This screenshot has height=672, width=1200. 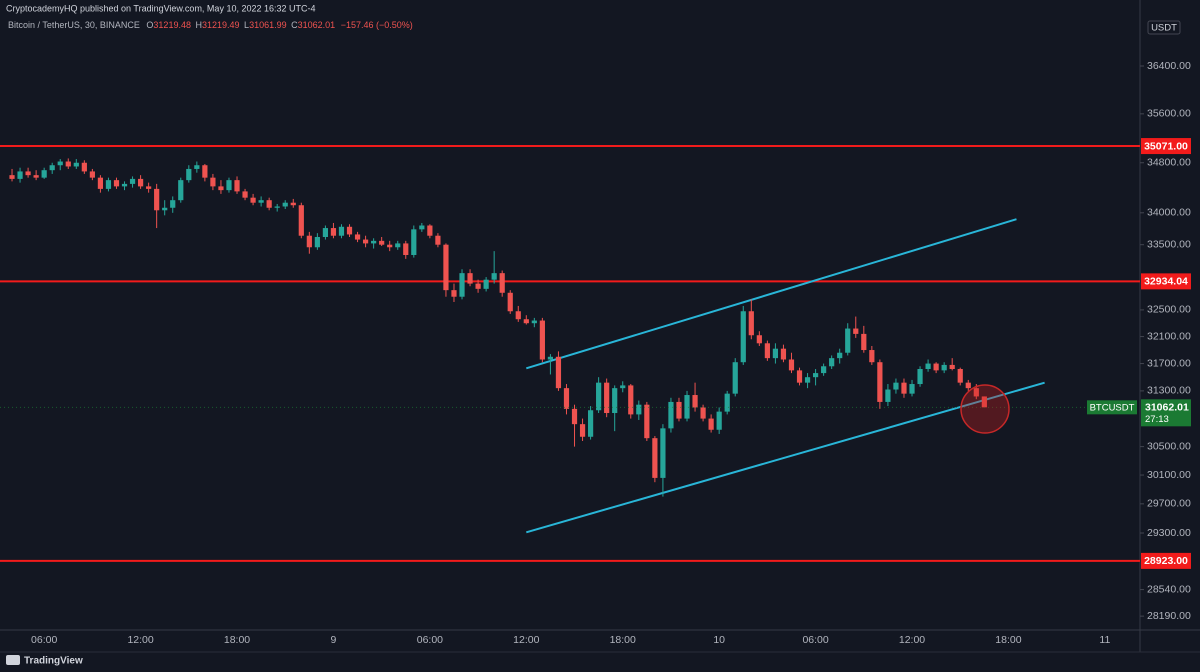 What do you see at coordinates (1169, 310) in the screenshot?
I see `y-tick-label: 32500.00` at bounding box center [1169, 310].